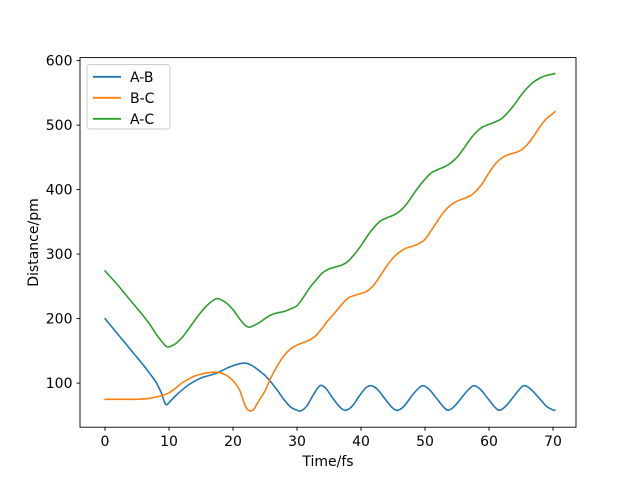  I want to click on x-tick-label: 30, so click(297, 442).